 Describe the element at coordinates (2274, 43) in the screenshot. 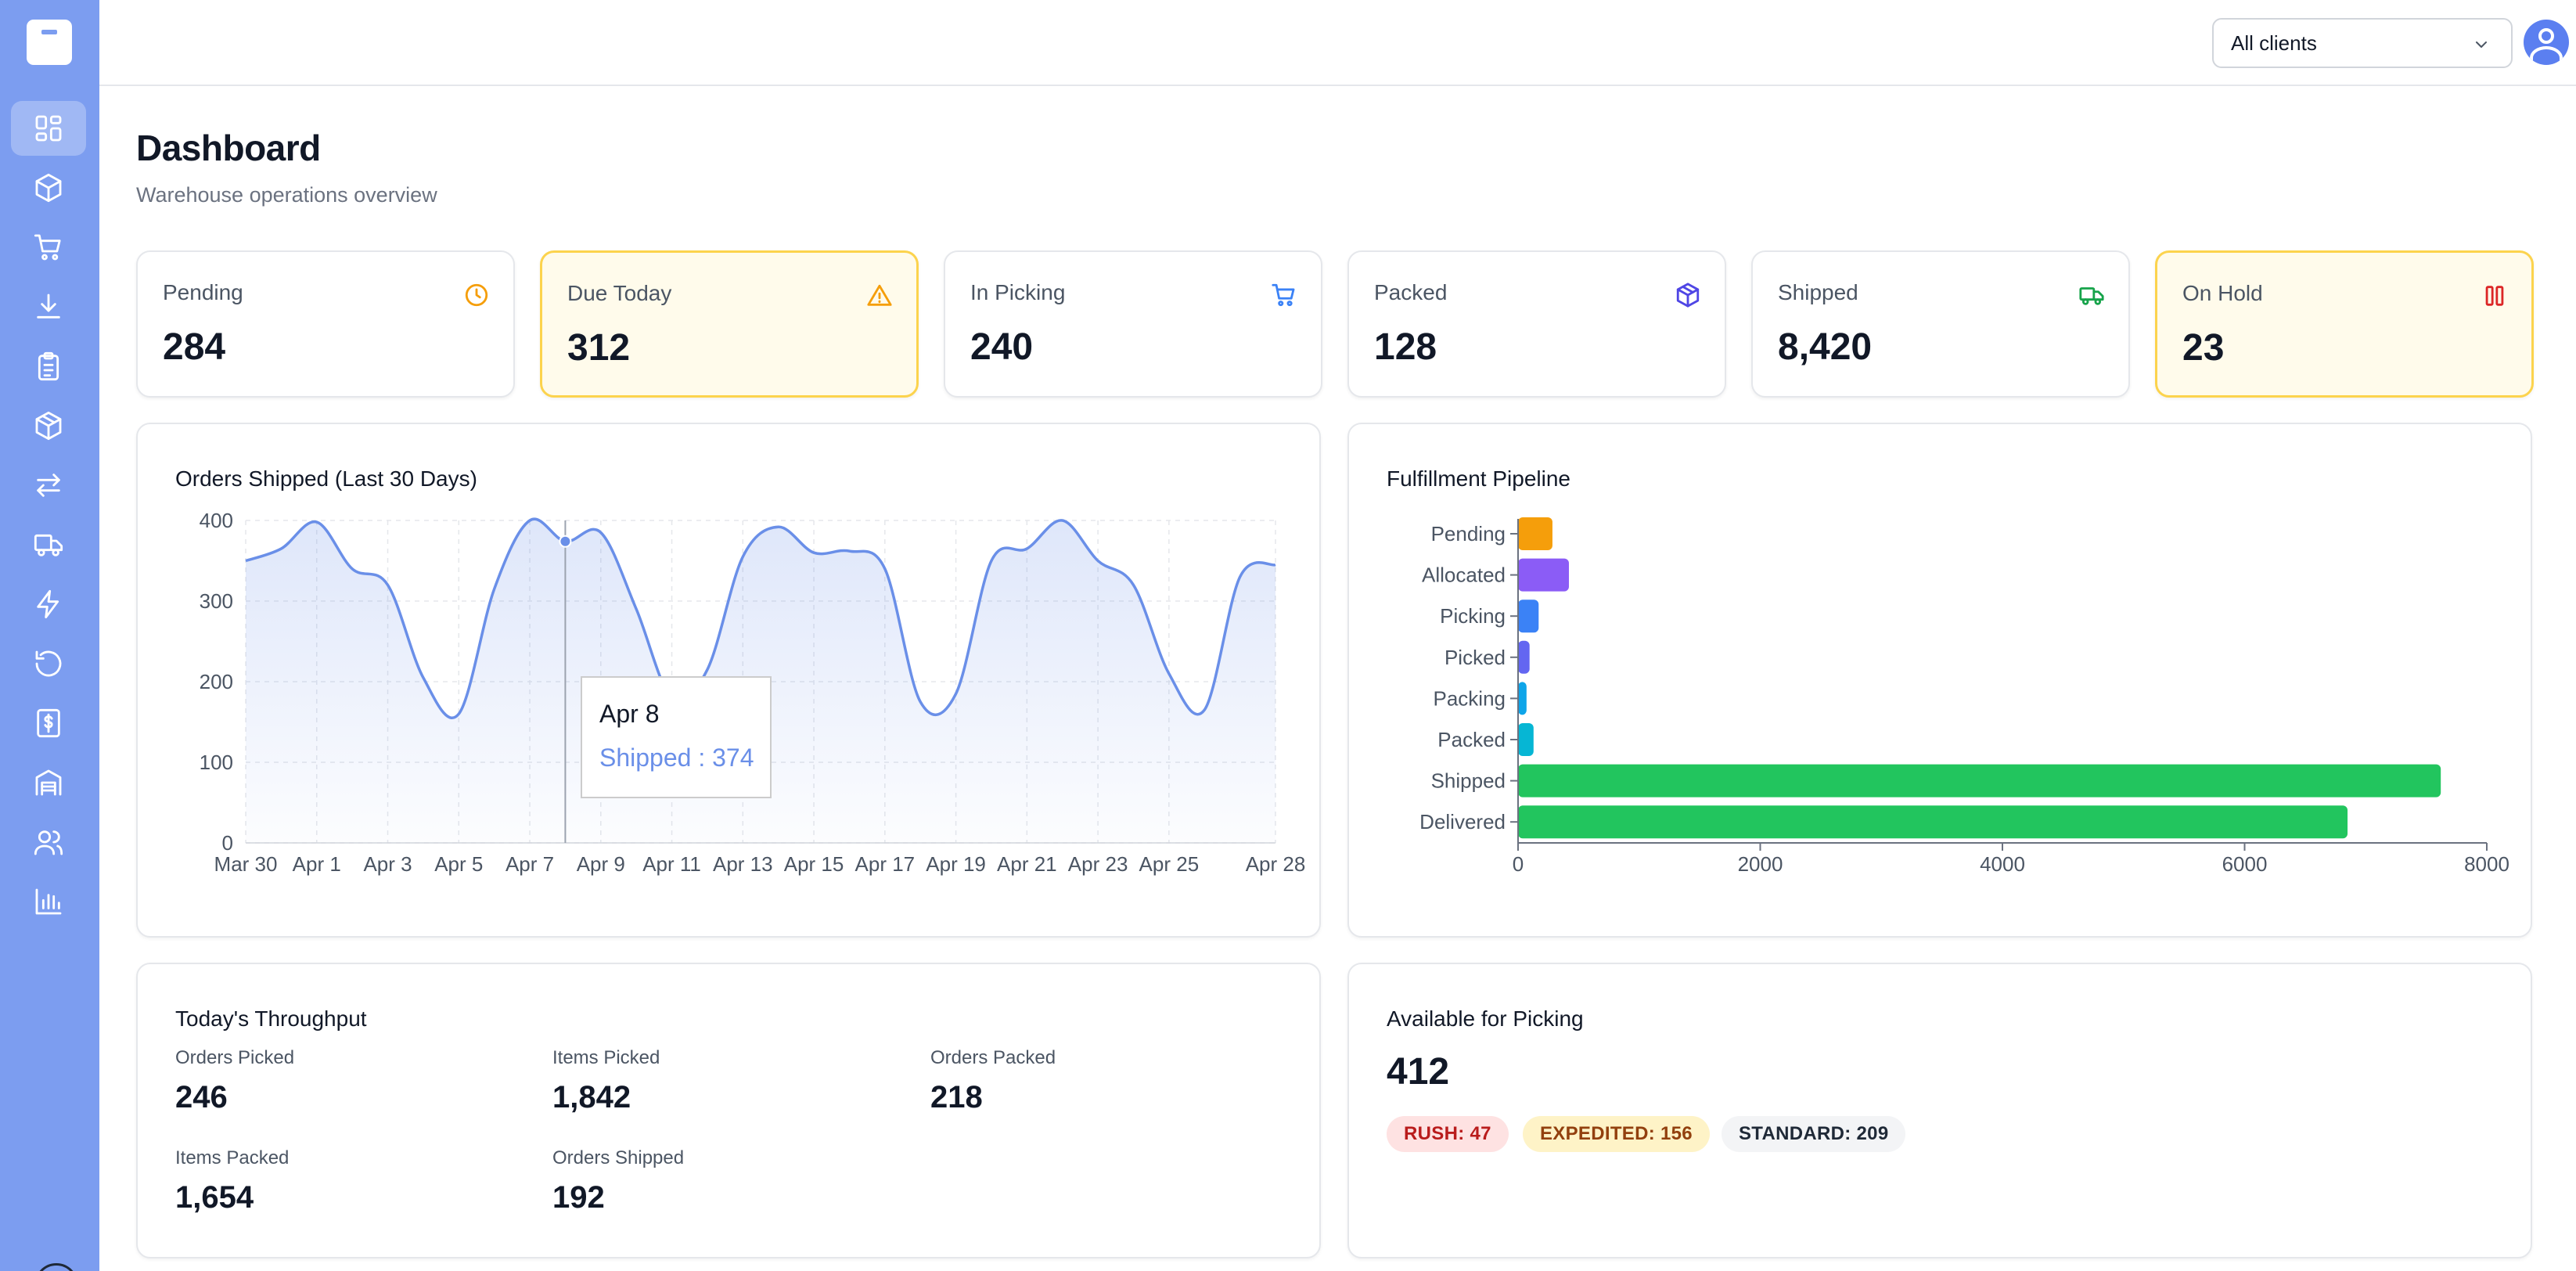

I see `client-select-value: All clients` at that location.